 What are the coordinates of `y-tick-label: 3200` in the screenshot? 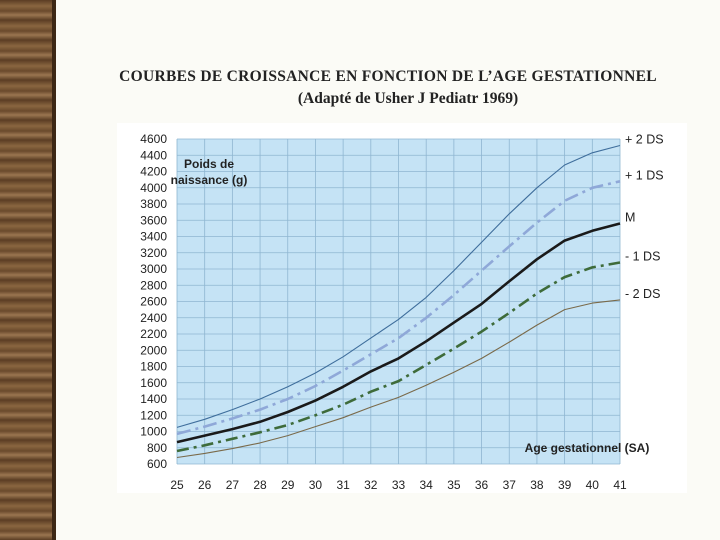 It's located at (153, 253).